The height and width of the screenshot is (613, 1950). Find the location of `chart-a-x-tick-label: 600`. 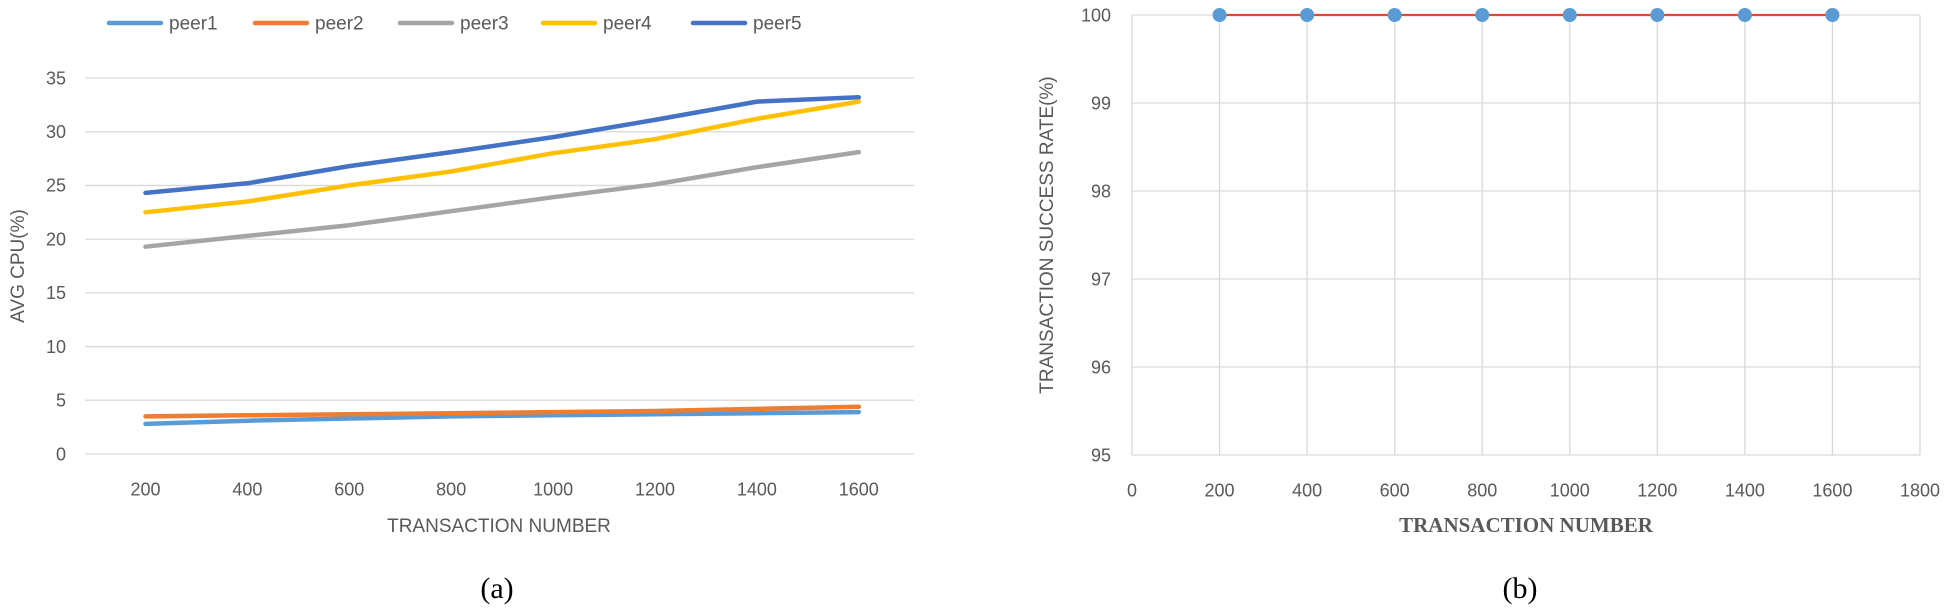

chart-a-x-tick-label: 600 is located at coordinates (349, 489).